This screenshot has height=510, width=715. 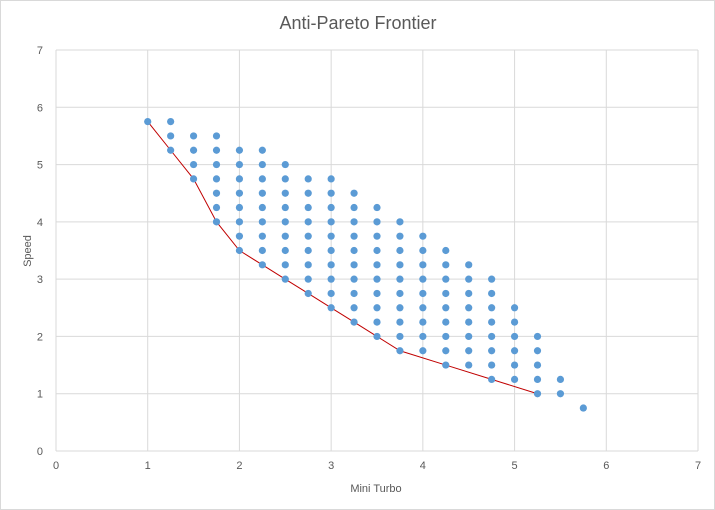 What do you see at coordinates (698, 466) in the screenshot?
I see `x-tick-label: 7` at bounding box center [698, 466].